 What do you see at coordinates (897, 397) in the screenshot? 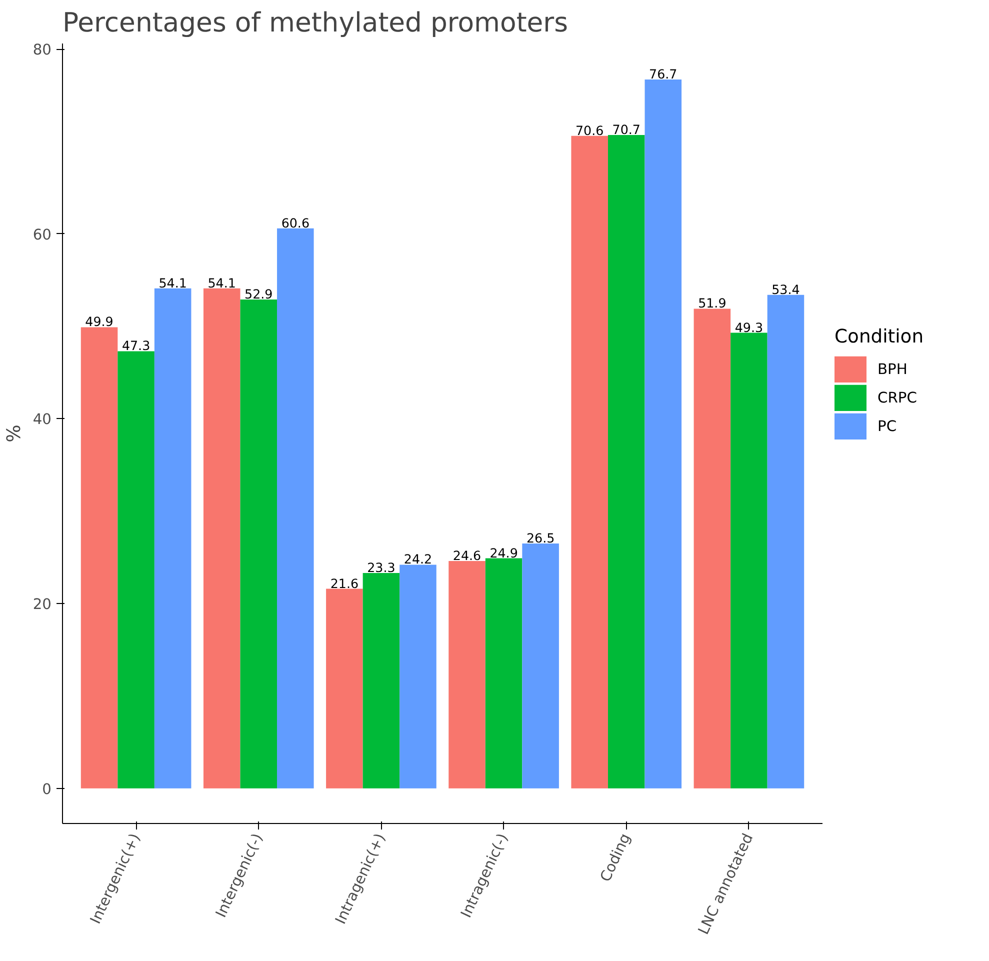
I see `legend-label: CRPC` at bounding box center [897, 397].